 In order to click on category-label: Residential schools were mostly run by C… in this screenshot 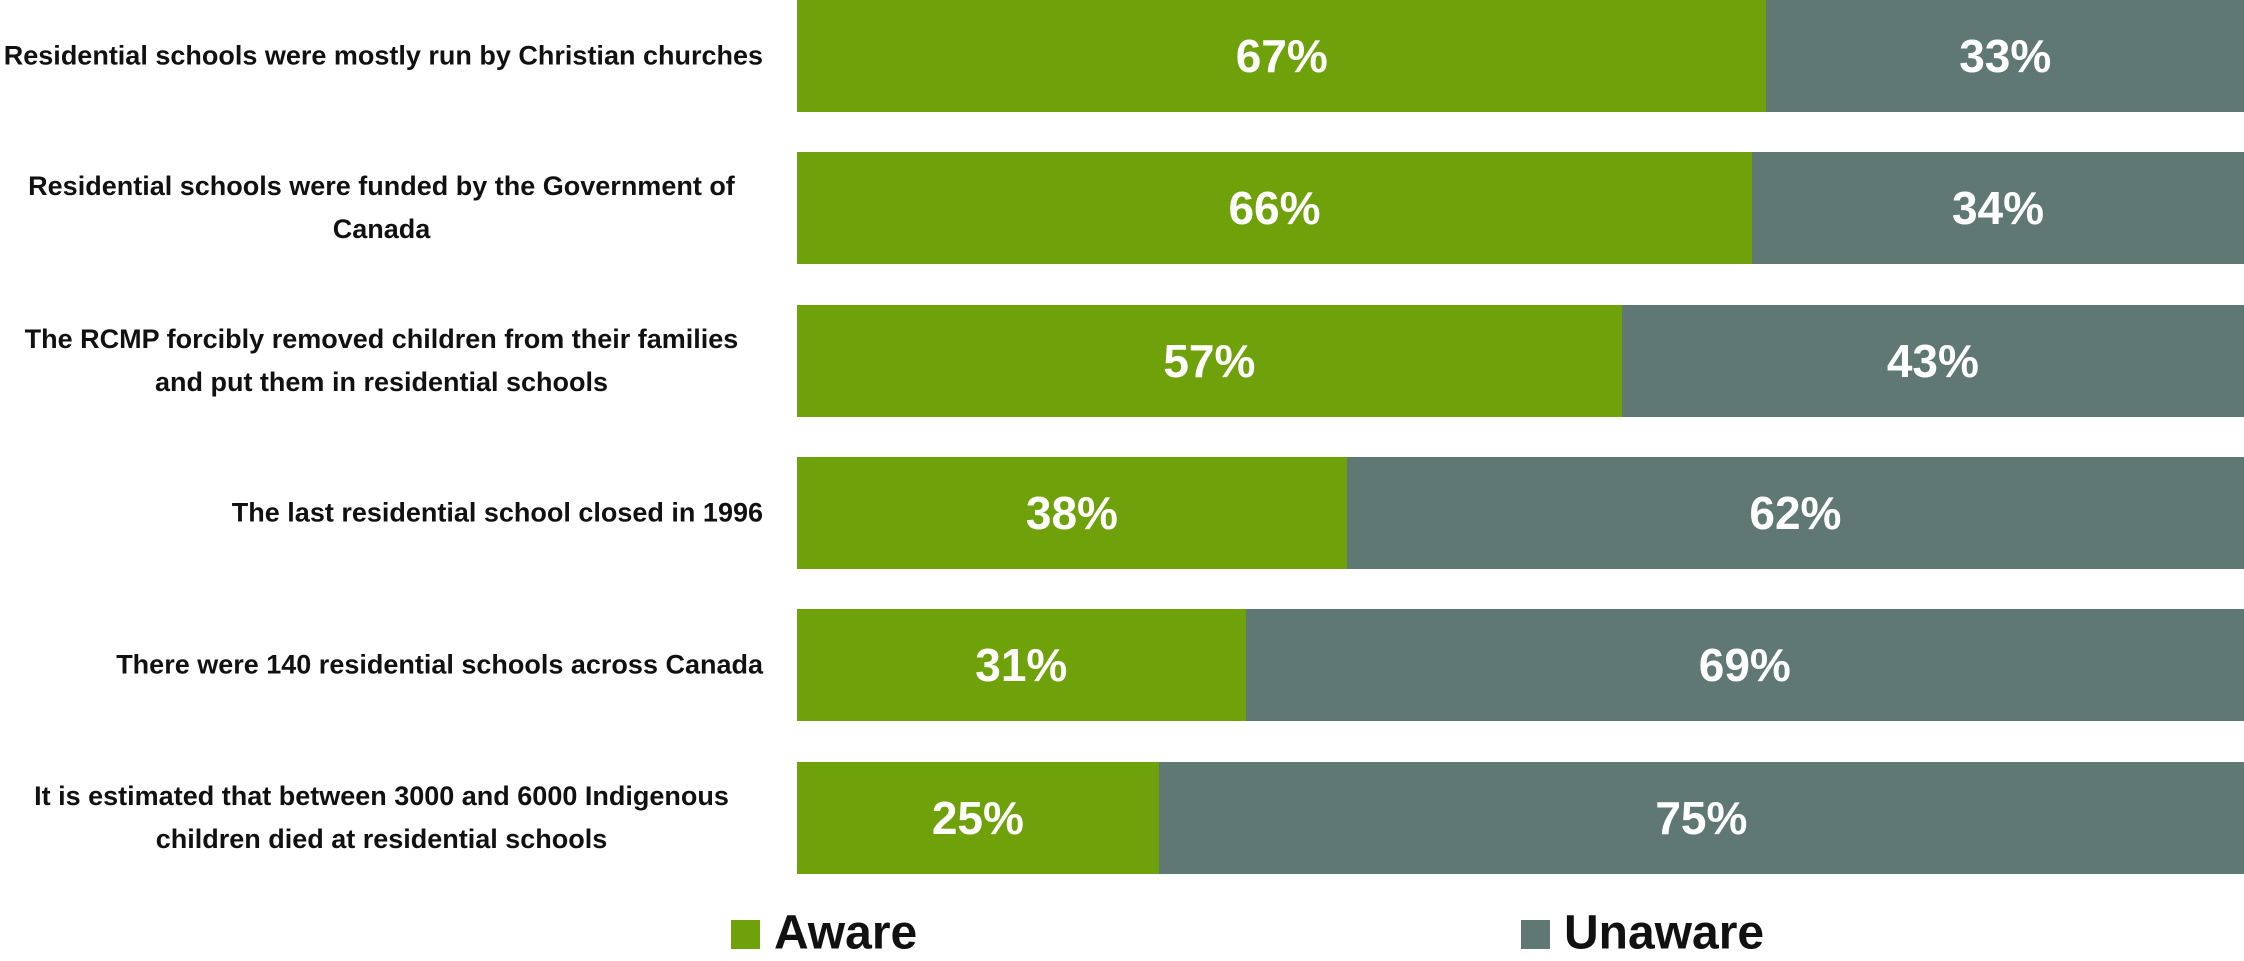, I will do `click(383, 55)`.